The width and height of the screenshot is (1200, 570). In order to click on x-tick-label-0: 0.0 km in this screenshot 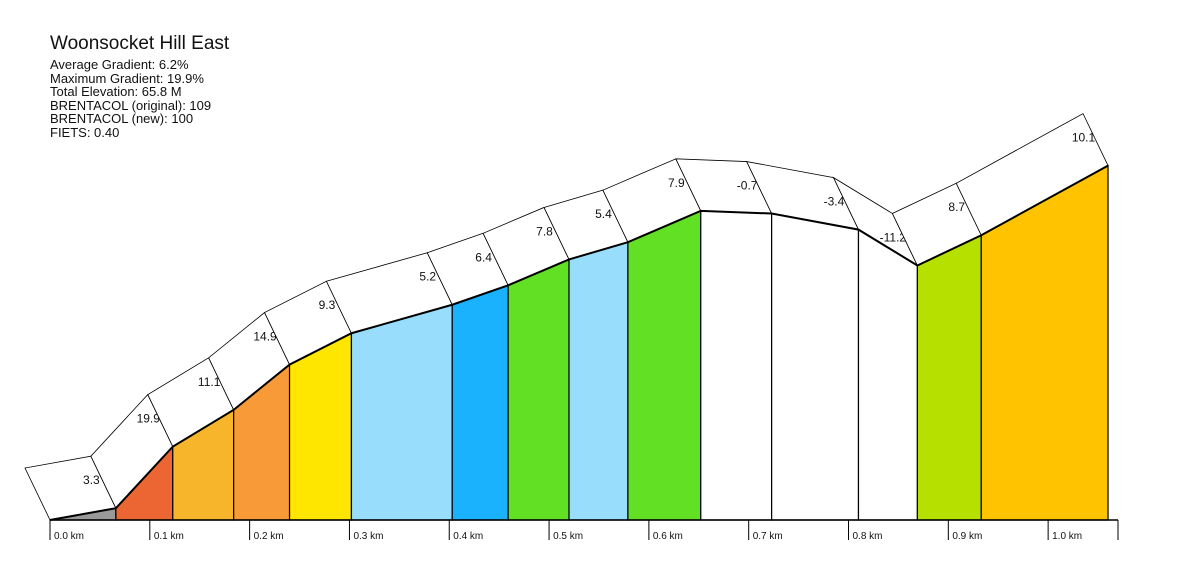, I will do `click(69, 536)`.